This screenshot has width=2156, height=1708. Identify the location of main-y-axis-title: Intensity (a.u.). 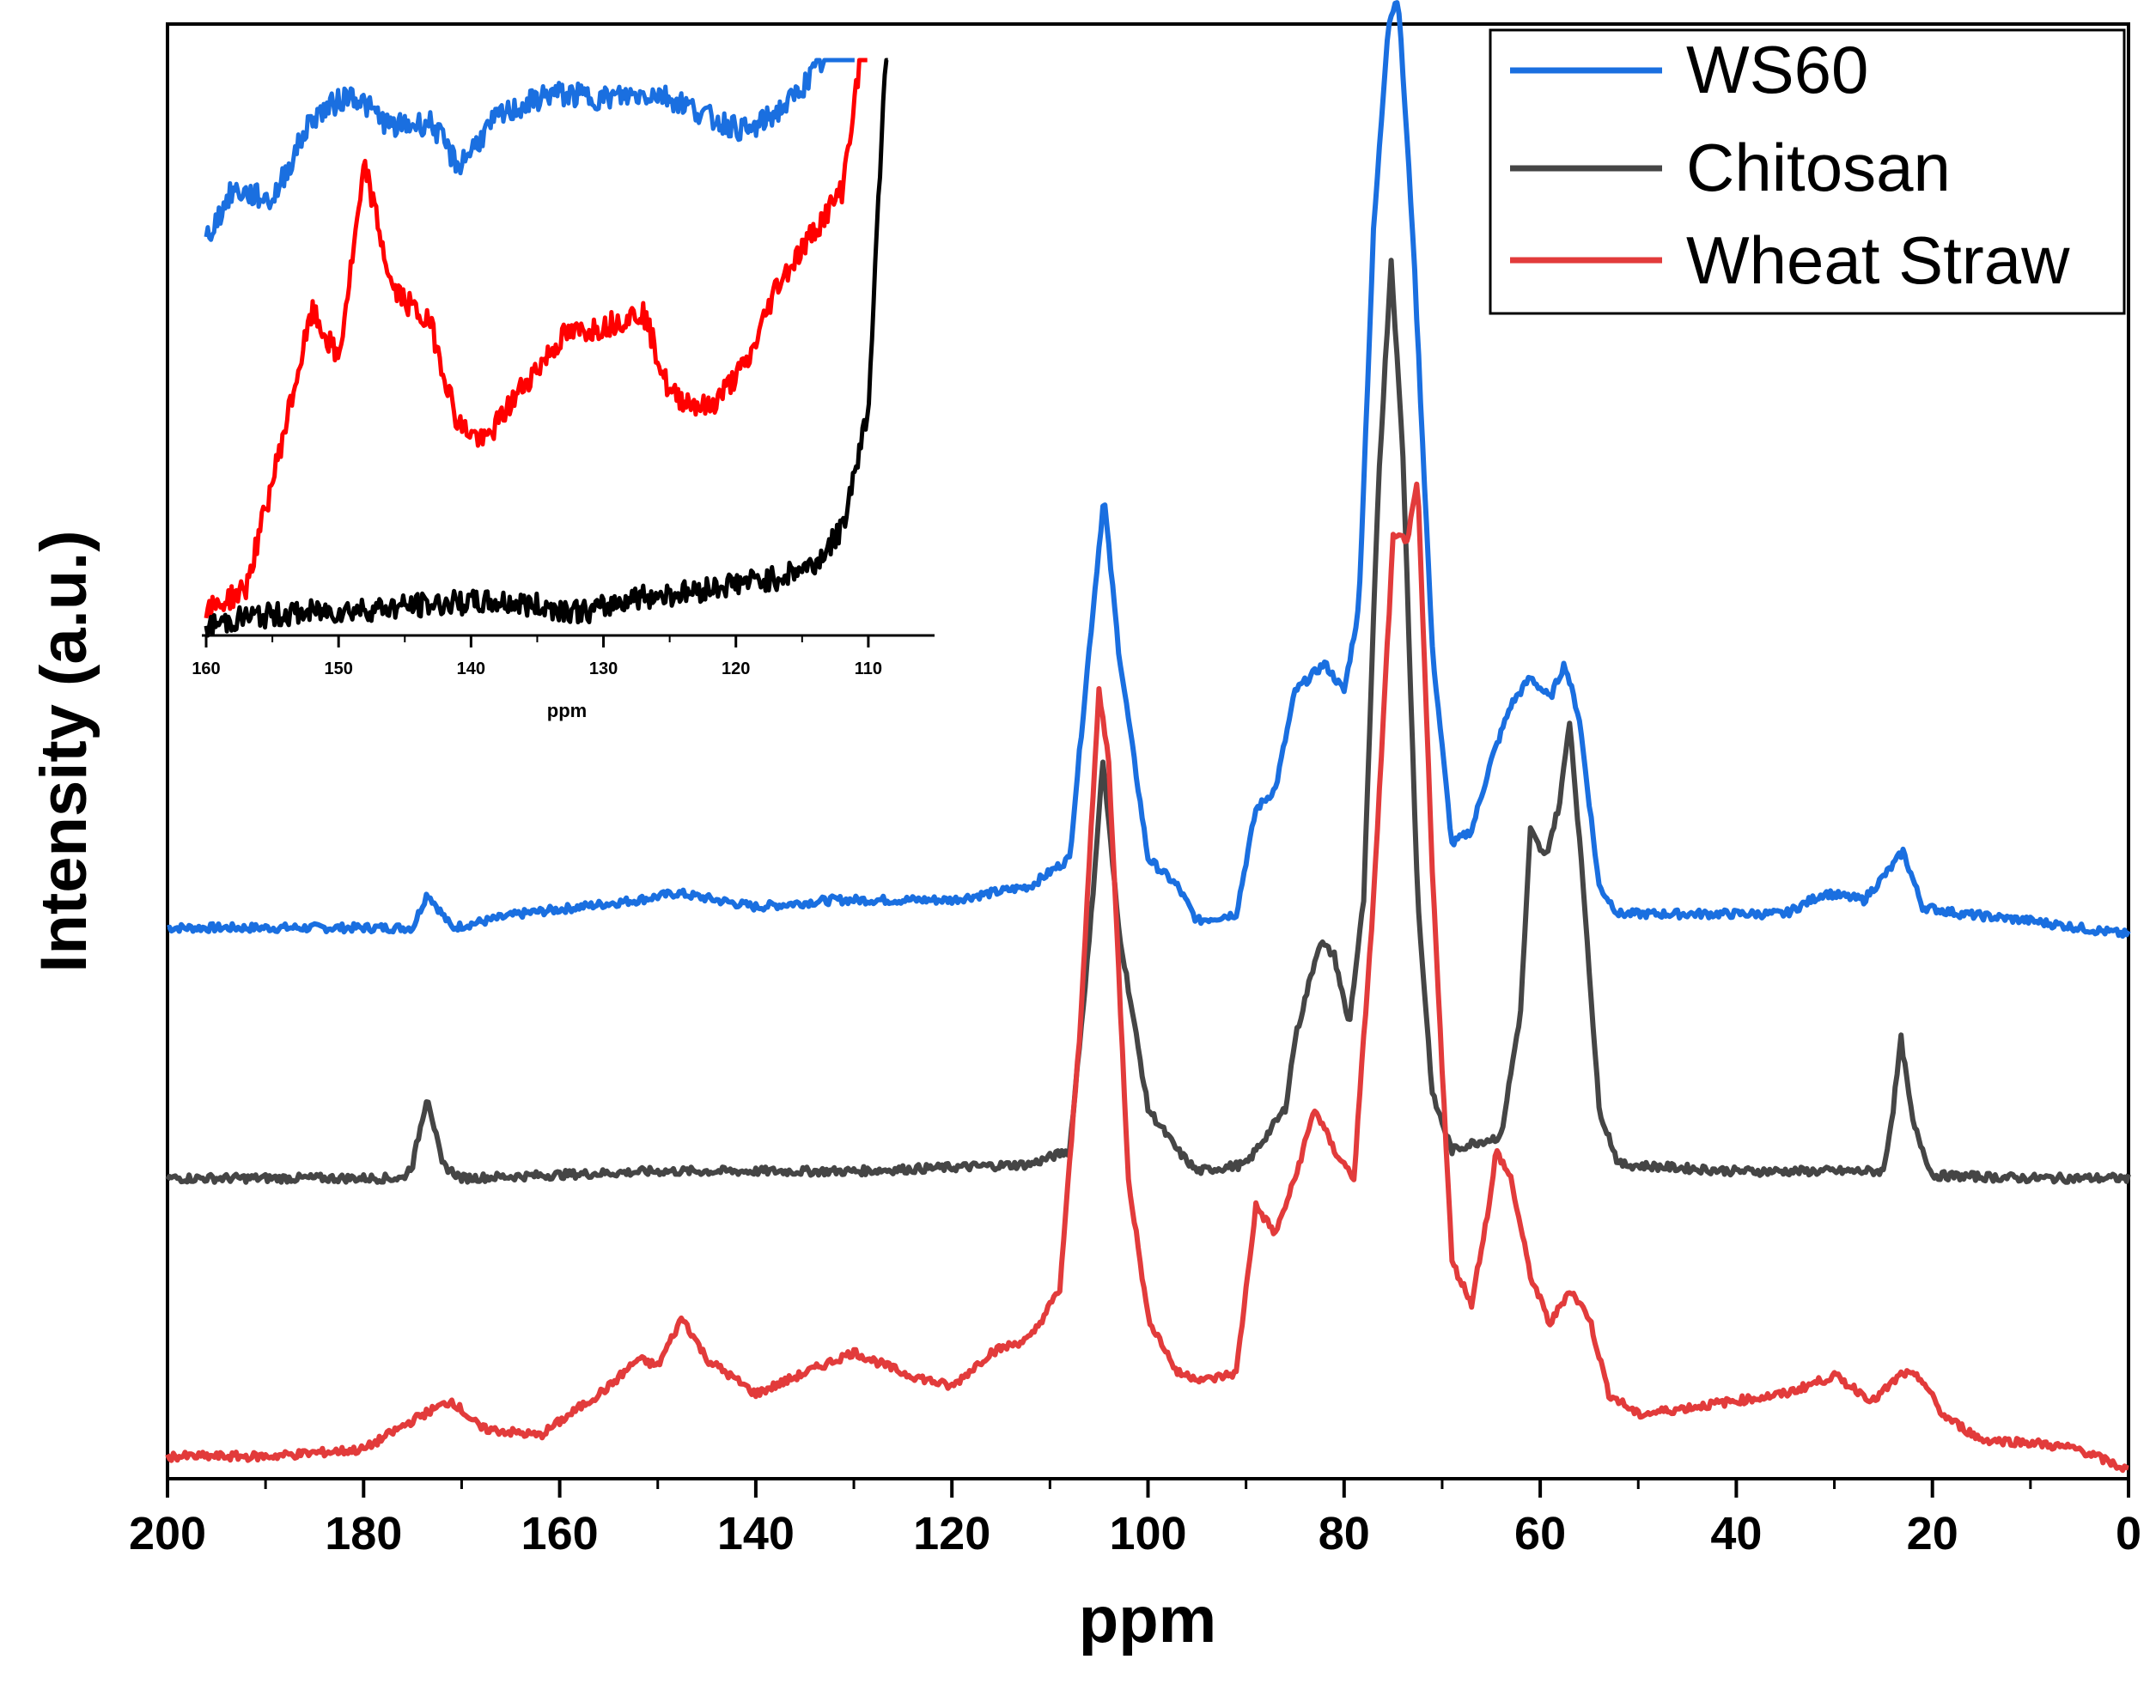
(63, 751).